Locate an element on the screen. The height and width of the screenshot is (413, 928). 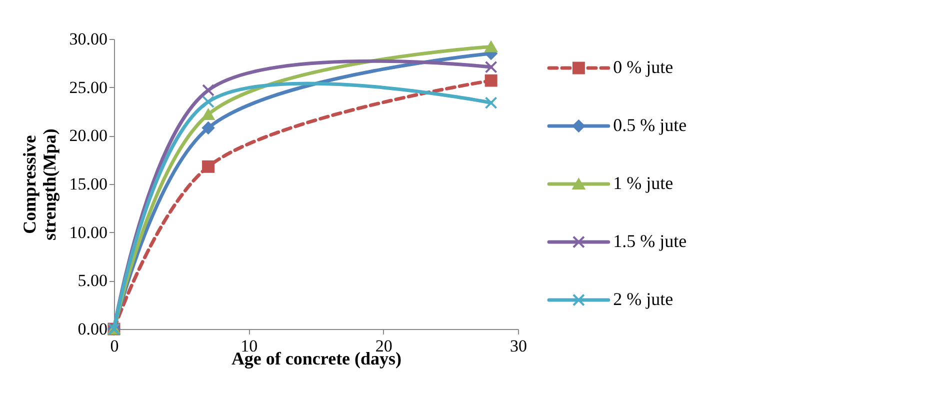
y-tick-label: 0.00 is located at coordinates (93, 329).